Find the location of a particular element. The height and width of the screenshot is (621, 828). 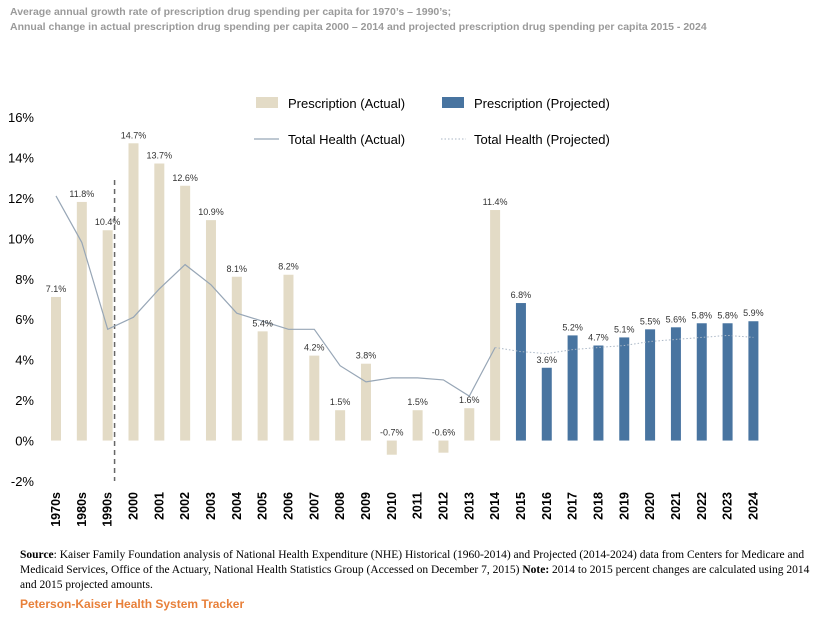

x-tick-label: 2015 is located at coordinates (521, 506).